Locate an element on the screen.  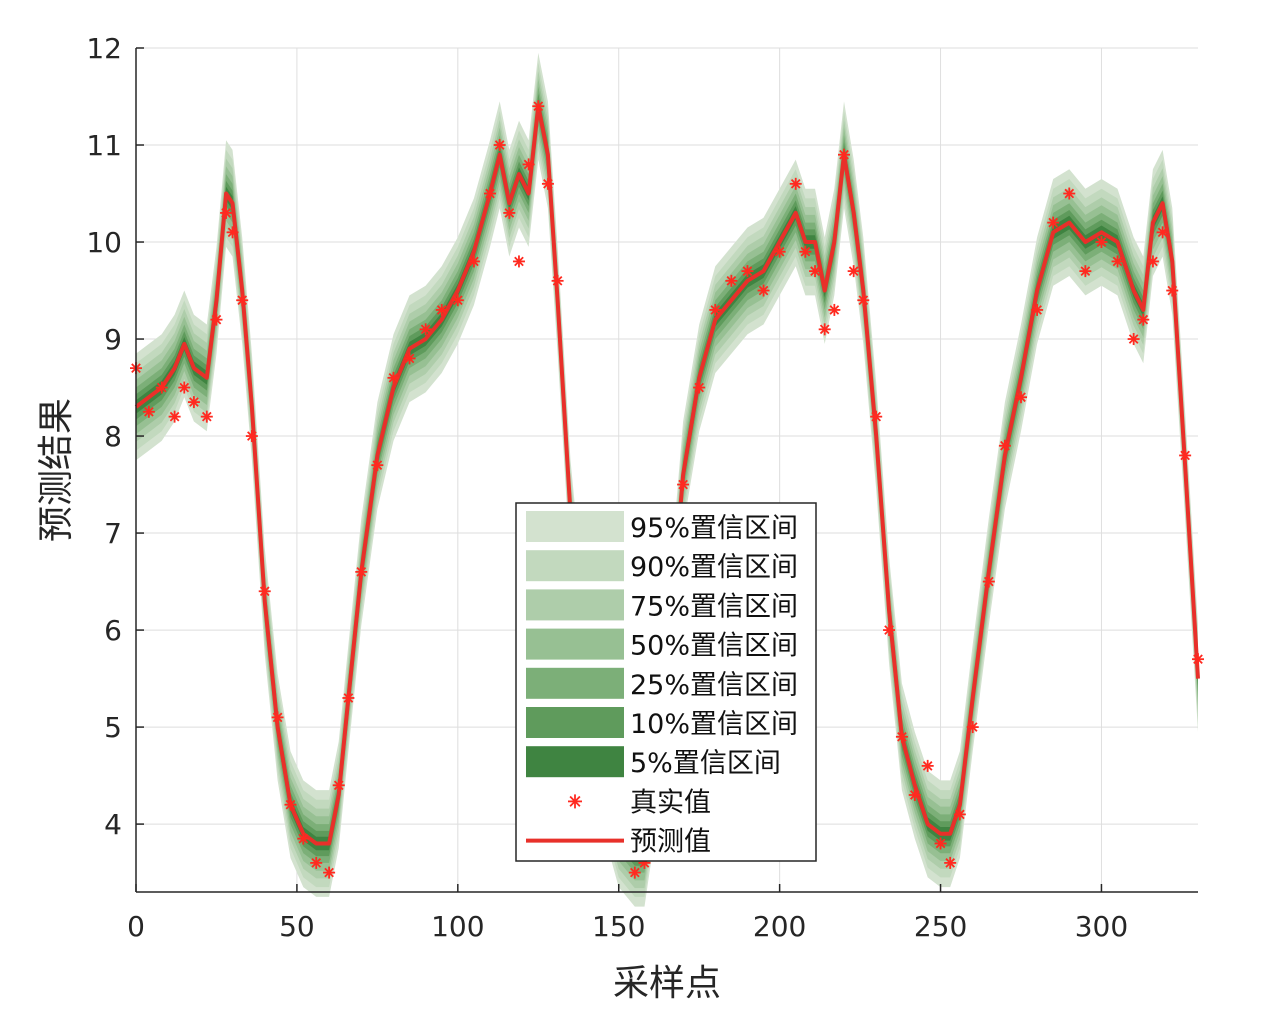
x-tick-label: 150 is located at coordinates (618, 926).